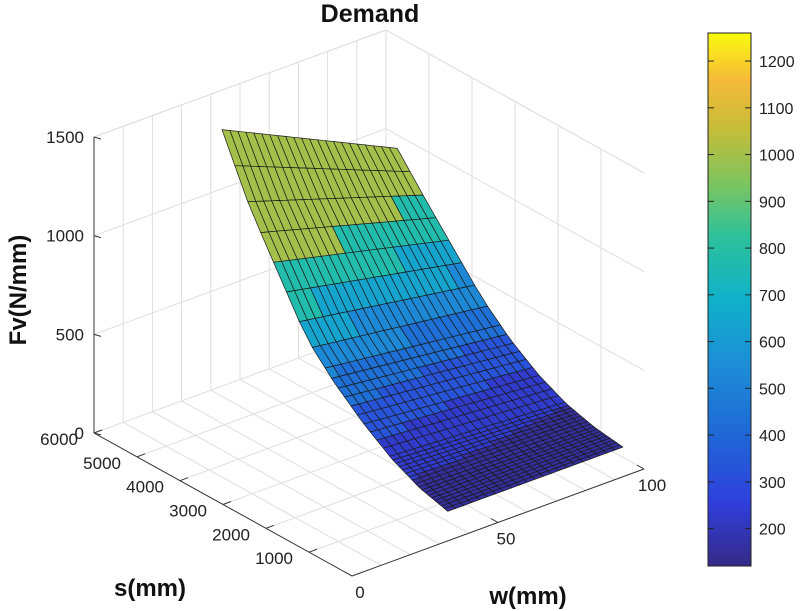 The width and height of the screenshot is (800, 611). What do you see at coordinates (772, 202) in the screenshot?
I see `colorbar-tick-label: 900` at bounding box center [772, 202].